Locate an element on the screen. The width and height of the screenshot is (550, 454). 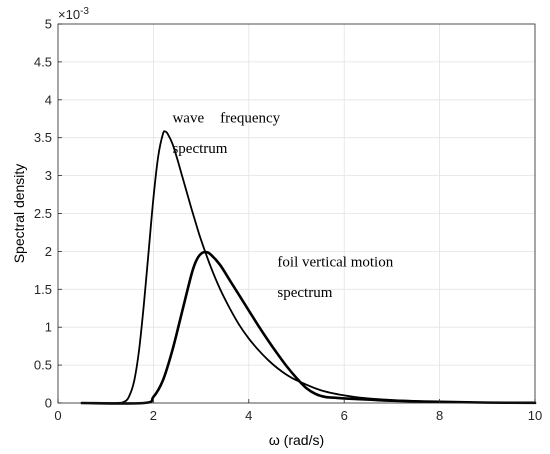
annotation-label: frequency is located at coordinates (250, 119).